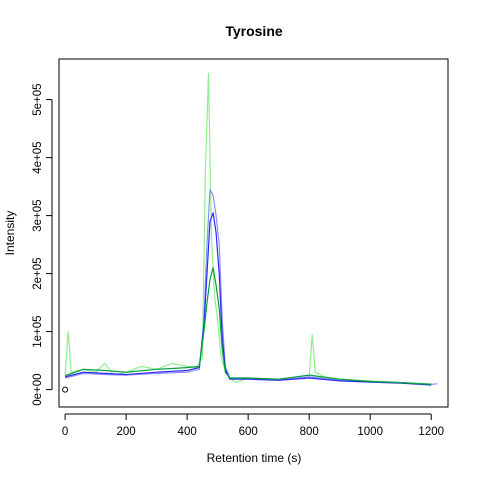 The height and width of the screenshot is (485, 480). I want to click on y-tick-label: 5e+05, so click(38, 99).